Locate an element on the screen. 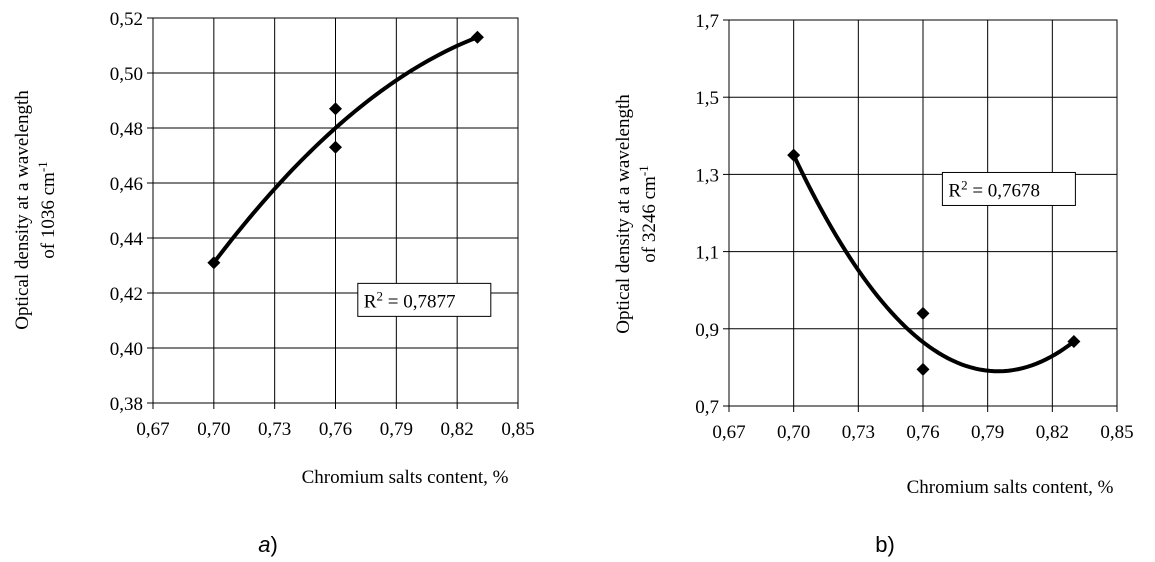 The image size is (1155, 562). r-squared-value: = 0,7877 is located at coordinates (419, 301).